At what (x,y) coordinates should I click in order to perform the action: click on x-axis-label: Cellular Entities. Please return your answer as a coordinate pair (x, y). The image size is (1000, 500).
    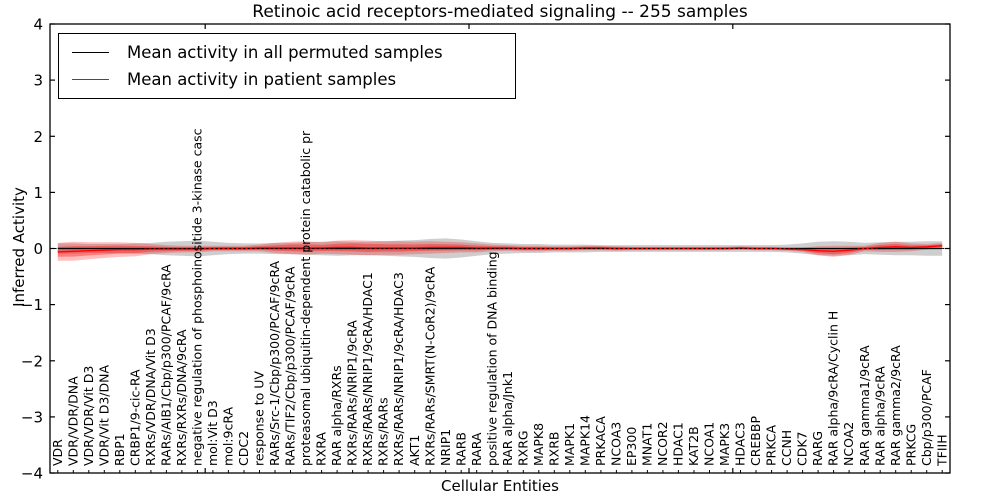
    Looking at the image, I should click on (500, 486).